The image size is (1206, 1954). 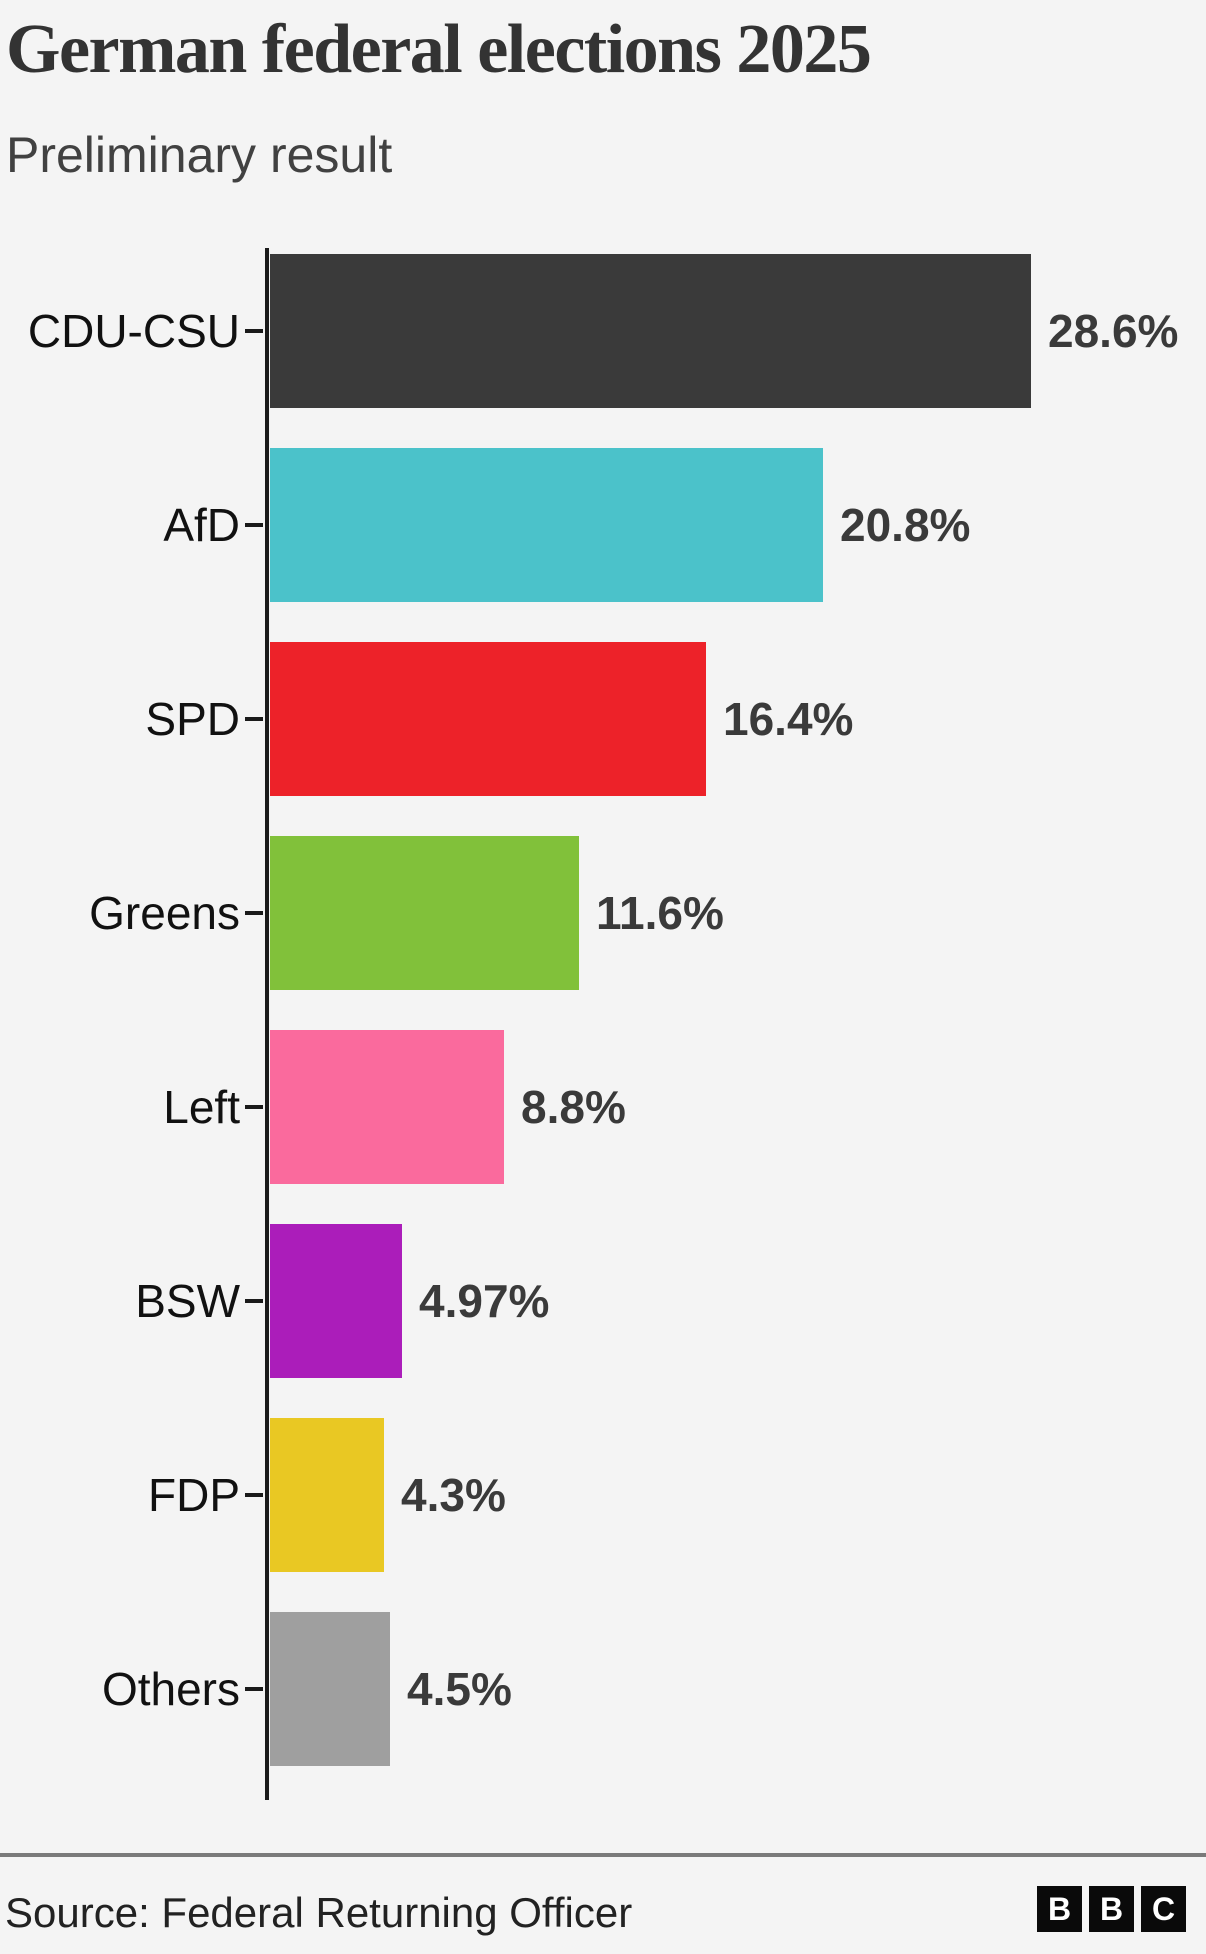 What do you see at coordinates (603, 1689) in the screenshot?
I see `bar-row-others: Others 4.5%` at bounding box center [603, 1689].